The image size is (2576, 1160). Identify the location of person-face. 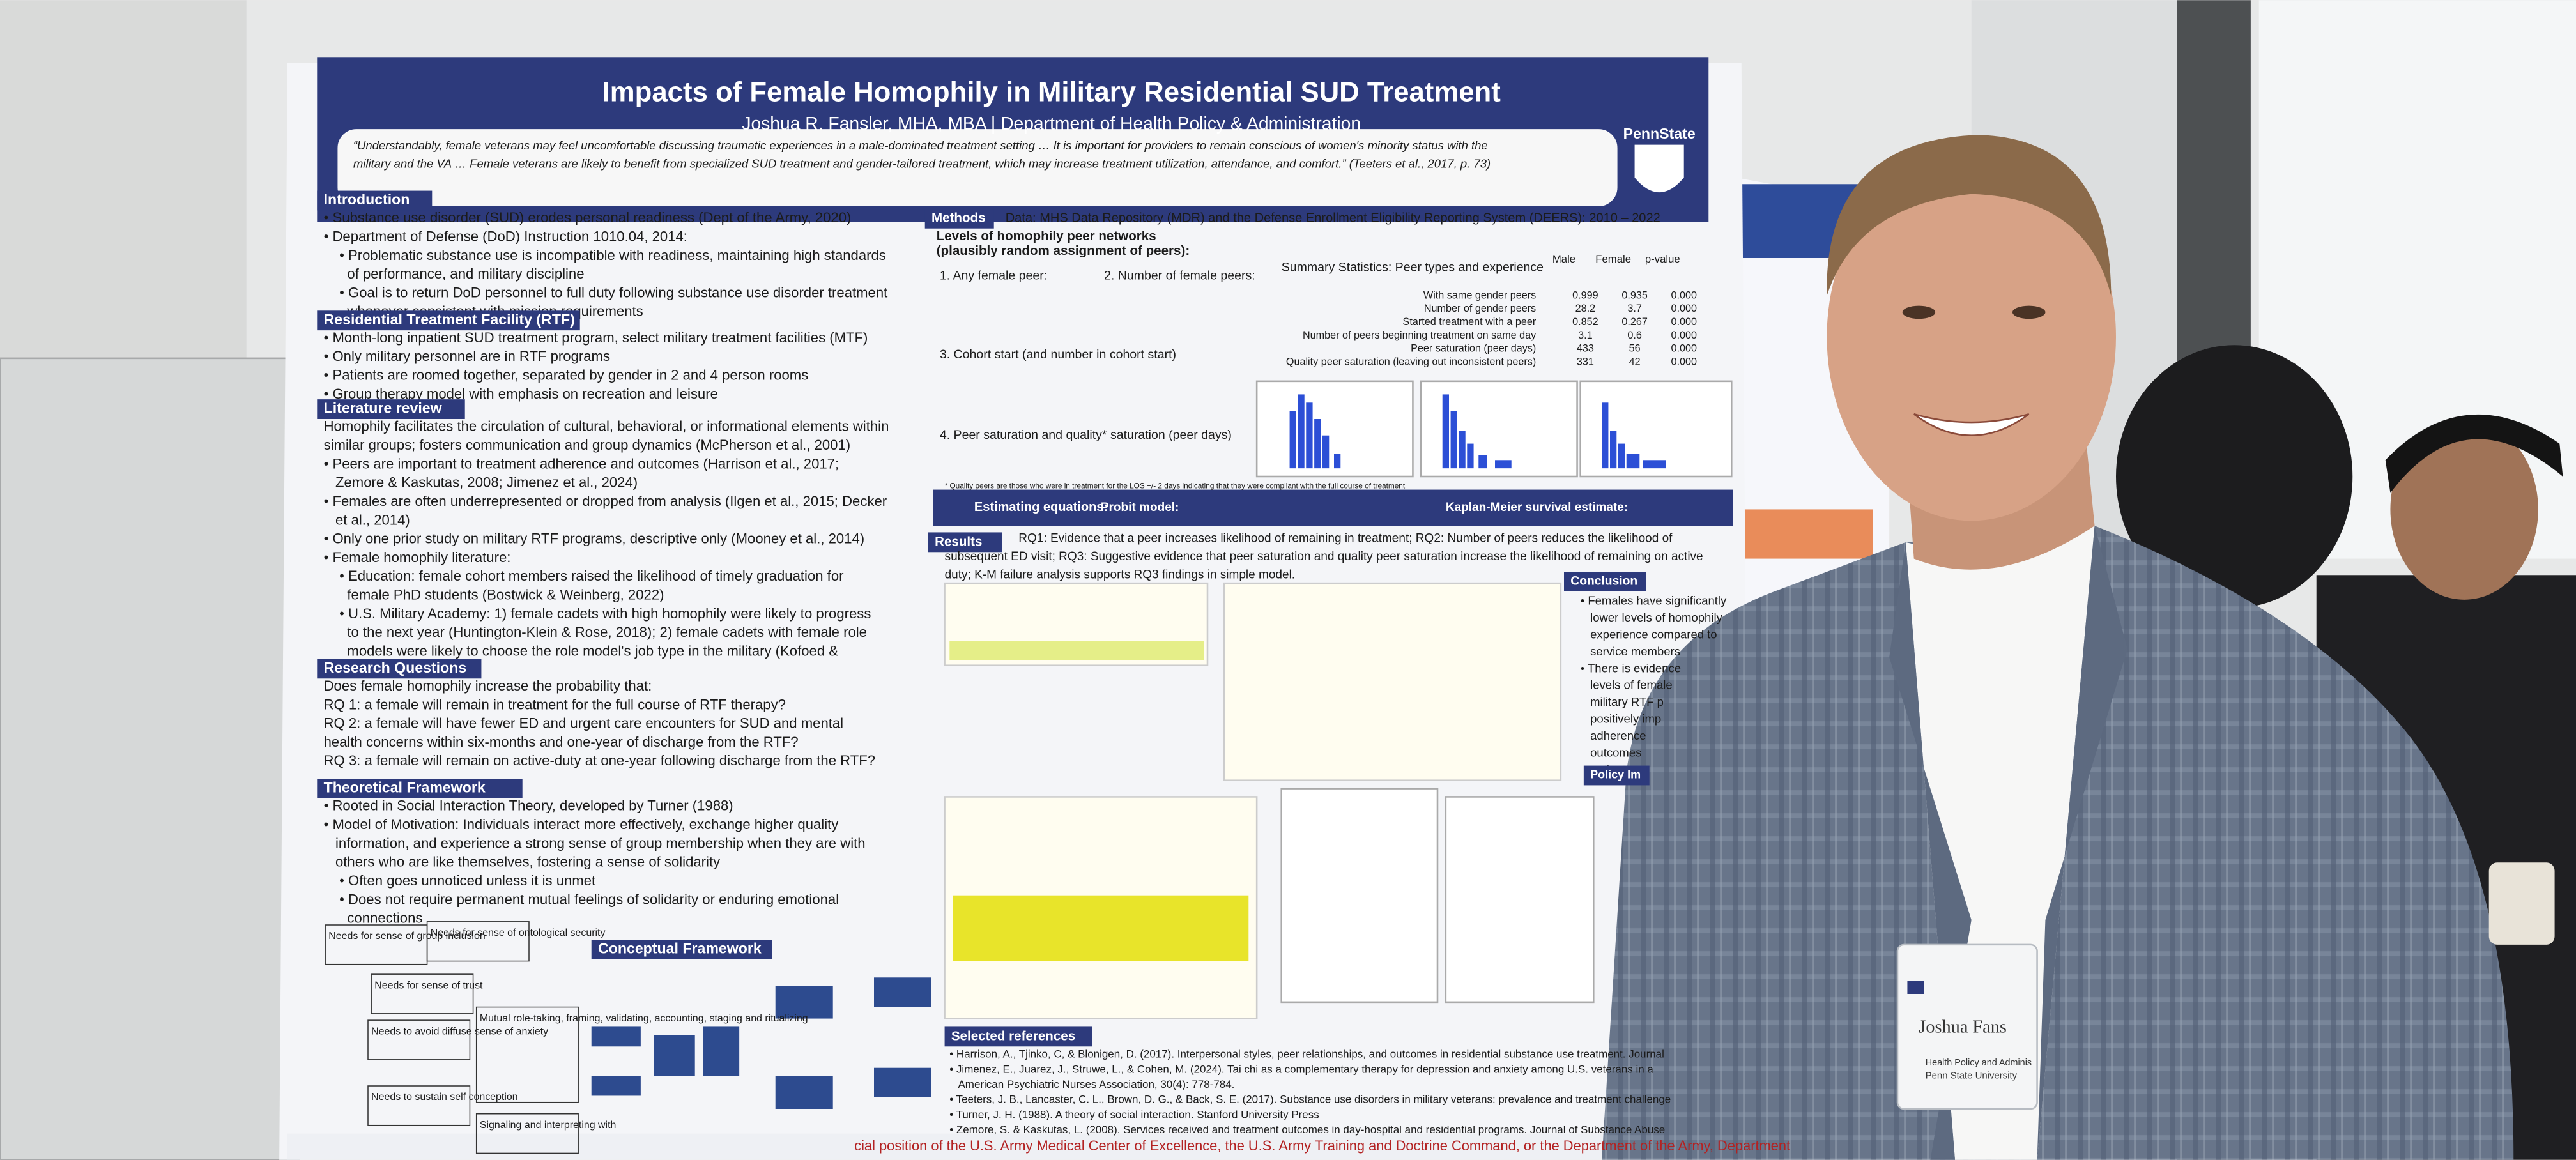
(2464, 509).